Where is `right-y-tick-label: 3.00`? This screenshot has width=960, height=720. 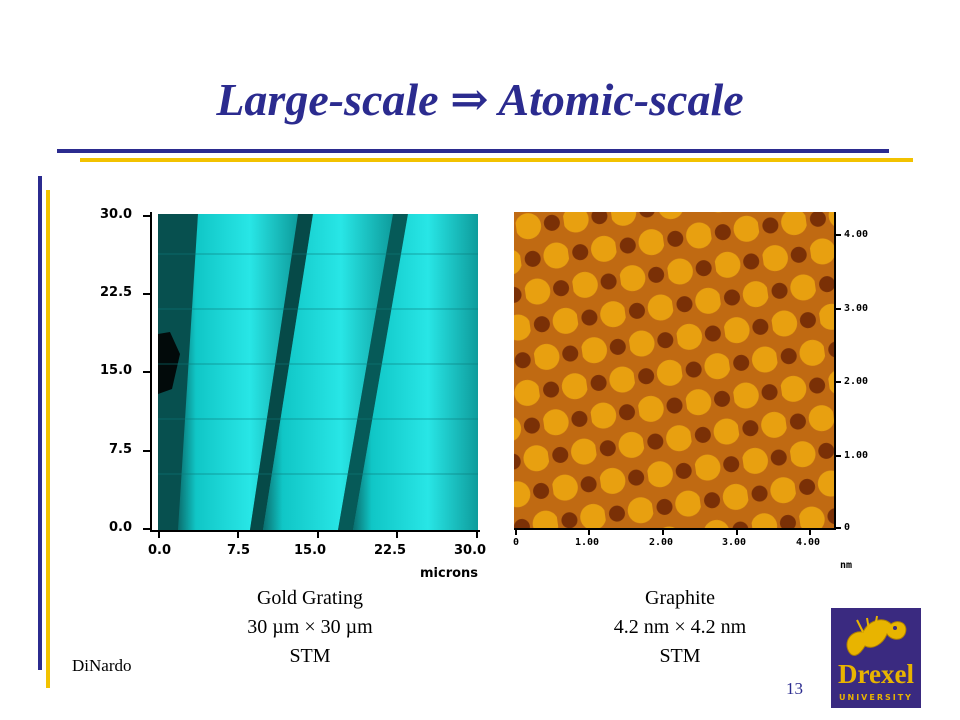
right-y-tick-label: 3.00 is located at coordinates (856, 308).